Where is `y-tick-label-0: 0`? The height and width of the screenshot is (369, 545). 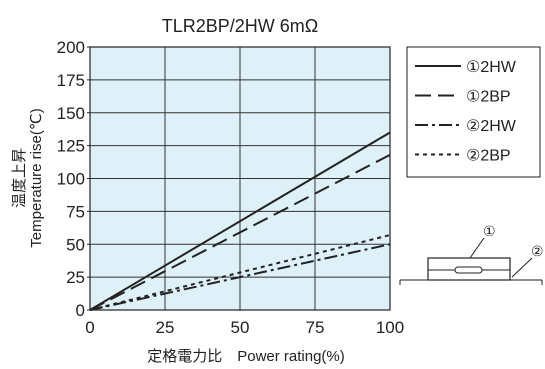
y-tick-label-0: 0 is located at coordinates (80, 310).